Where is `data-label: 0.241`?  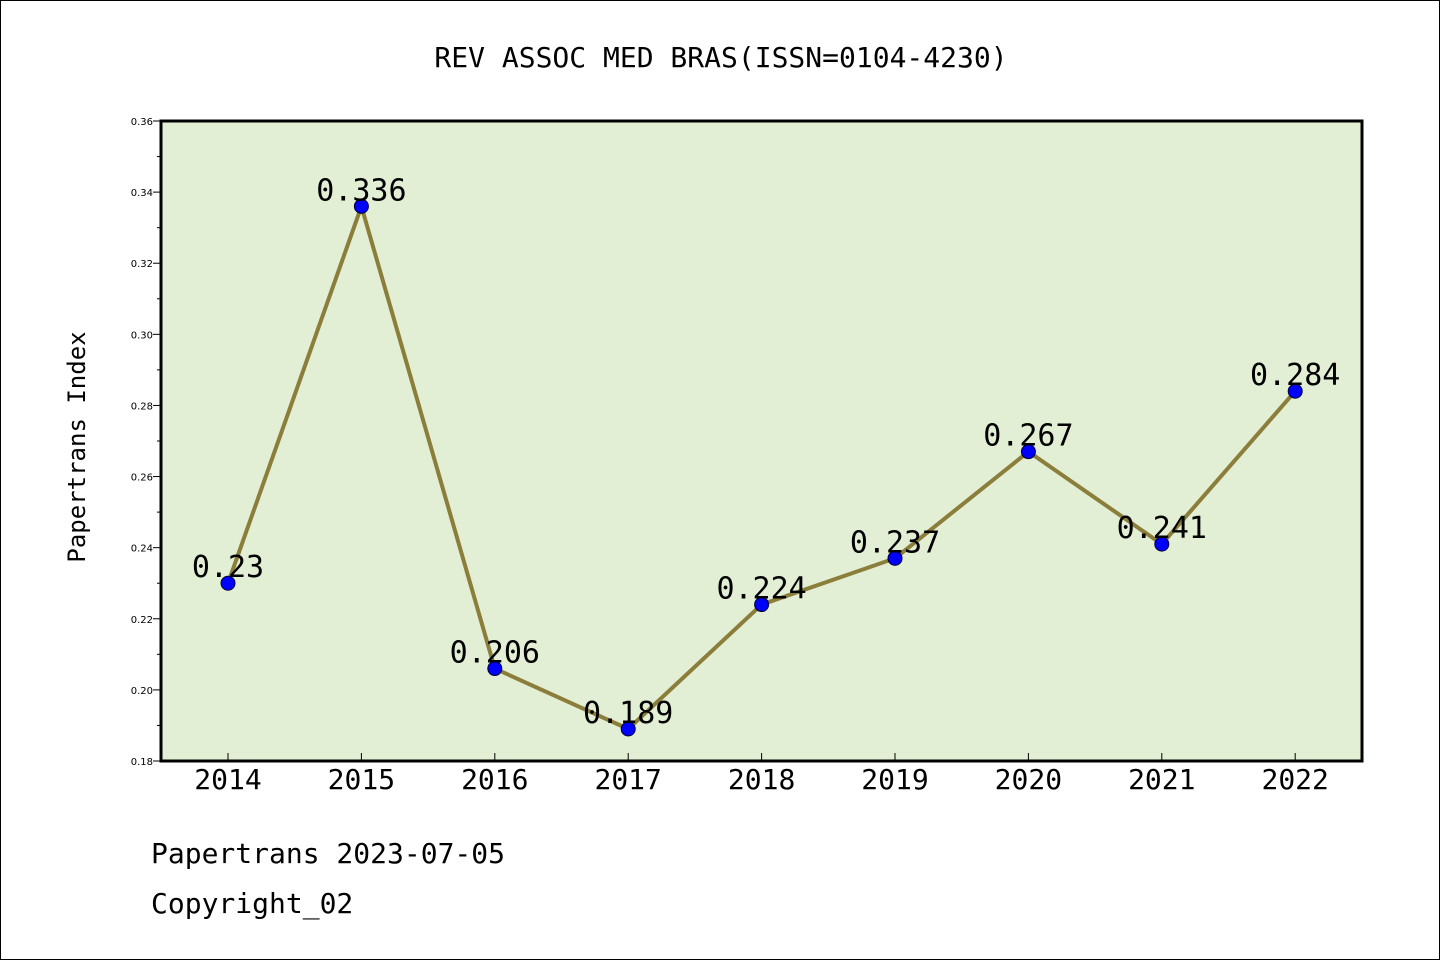
data-label: 0.241 is located at coordinates (1162, 528).